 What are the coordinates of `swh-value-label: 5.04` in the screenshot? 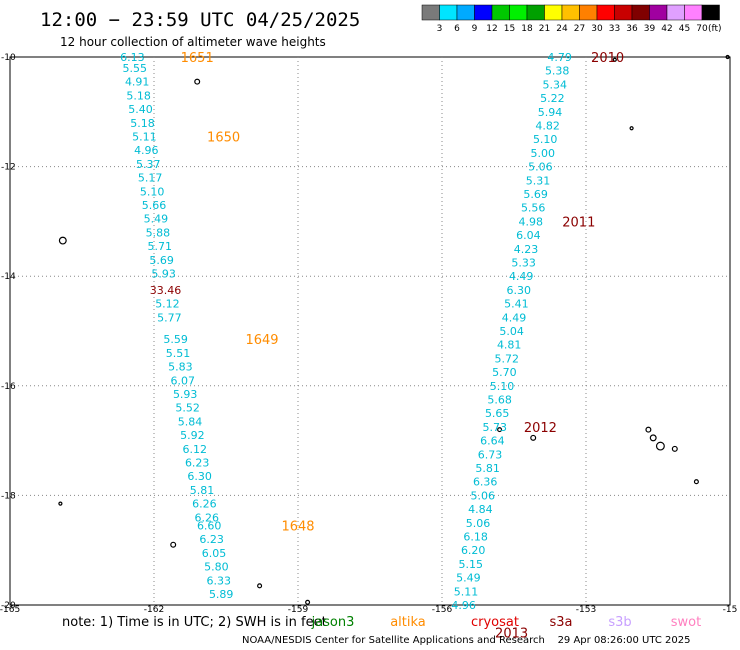 It's located at (511, 331).